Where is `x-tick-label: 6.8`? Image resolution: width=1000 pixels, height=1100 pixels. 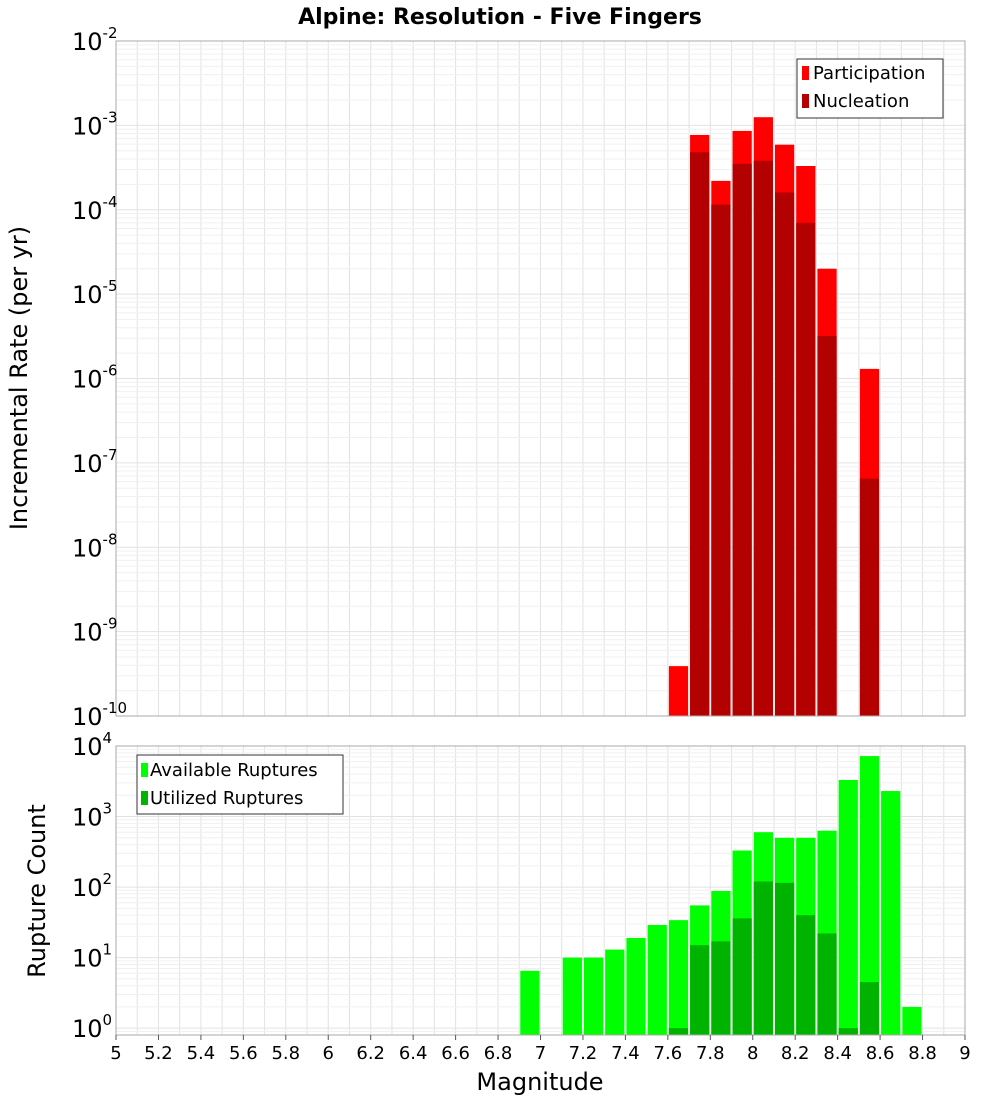 x-tick-label: 6.8 is located at coordinates (498, 1053).